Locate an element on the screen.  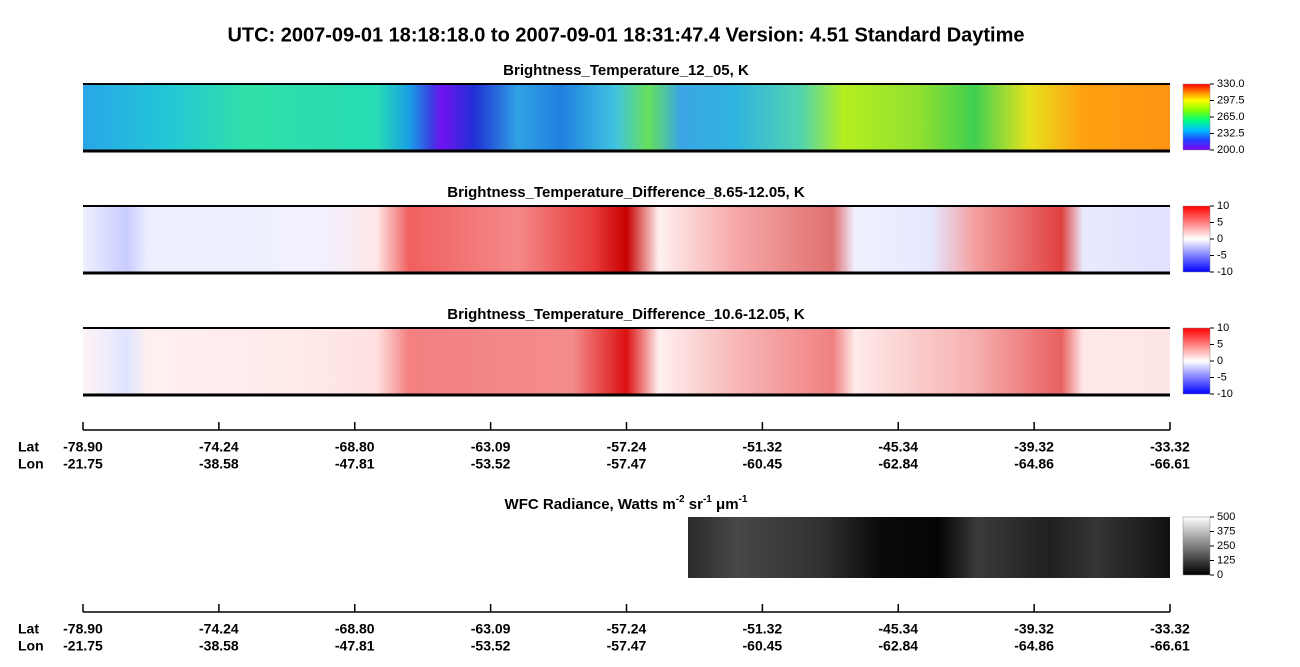
colorbar-label: 500 is located at coordinates (1226, 517).